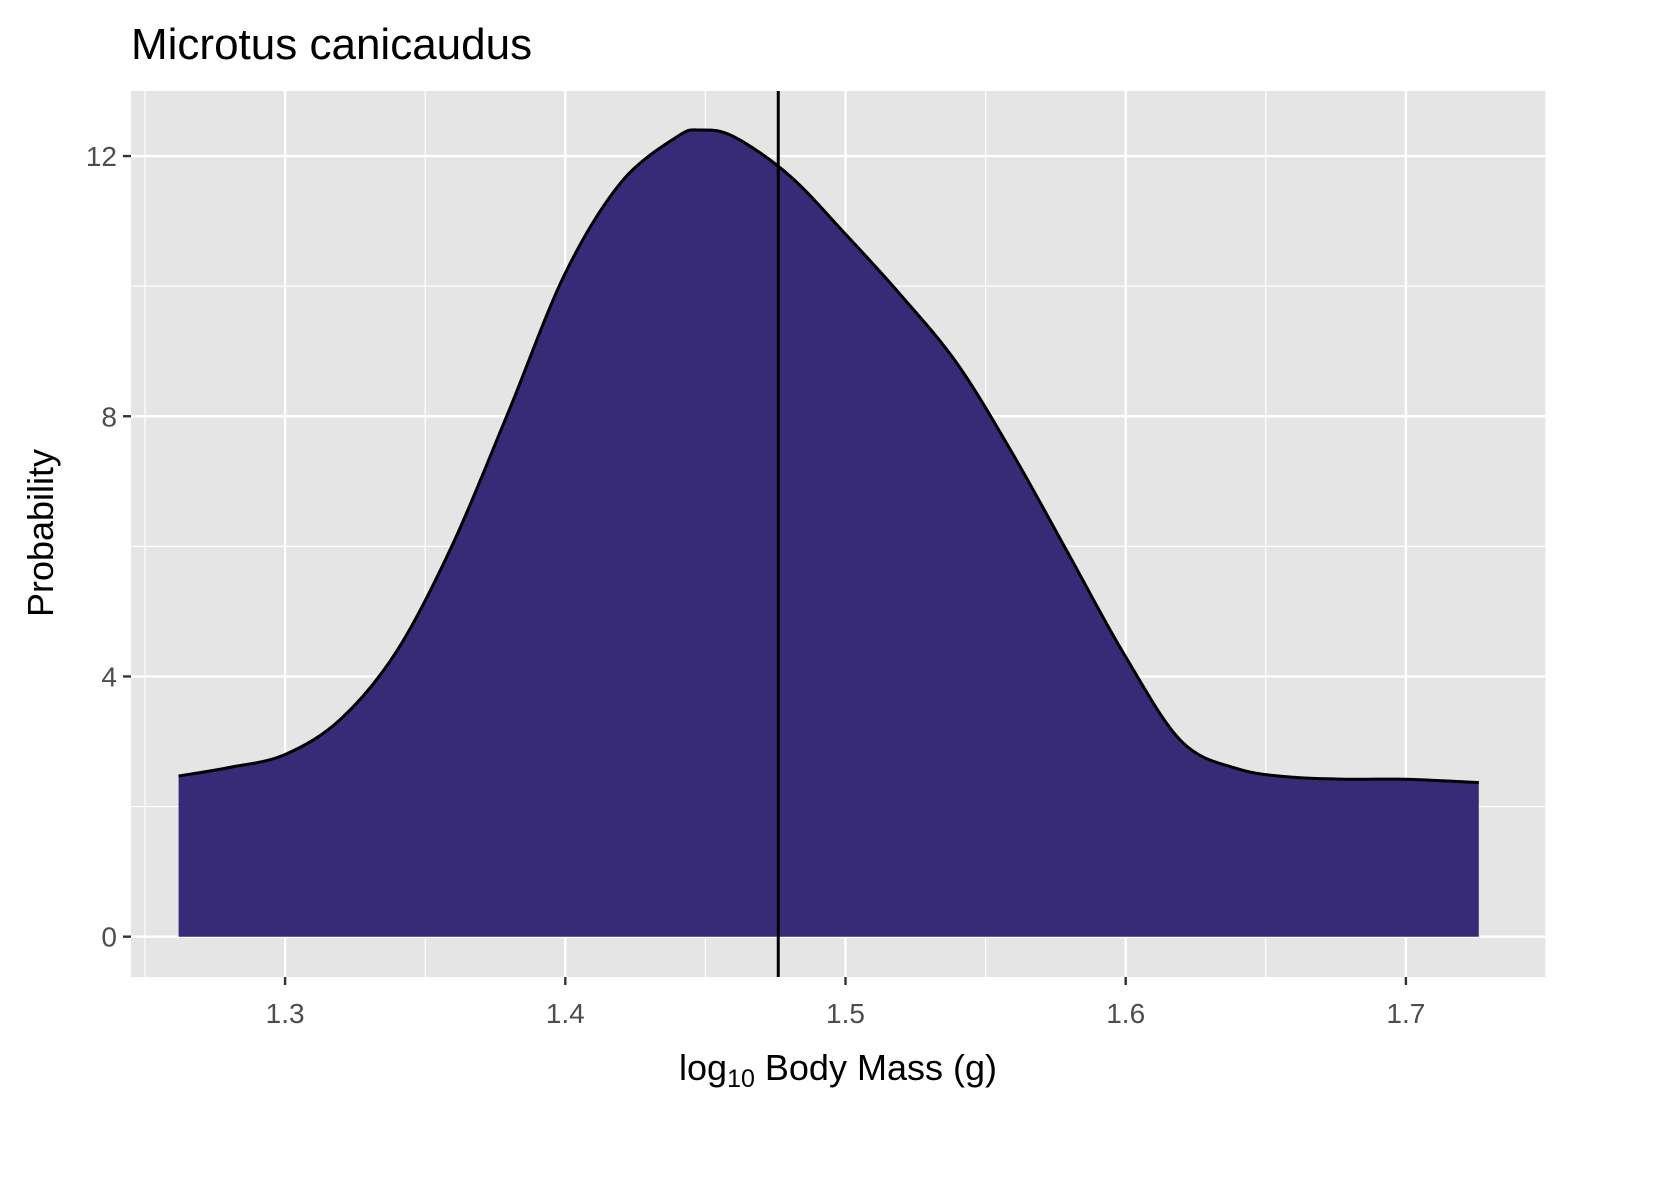 This screenshot has height=1181, width=1653. Describe the element at coordinates (565, 1013) in the screenshot. I see `x-tick-label: 1.4` at that location.